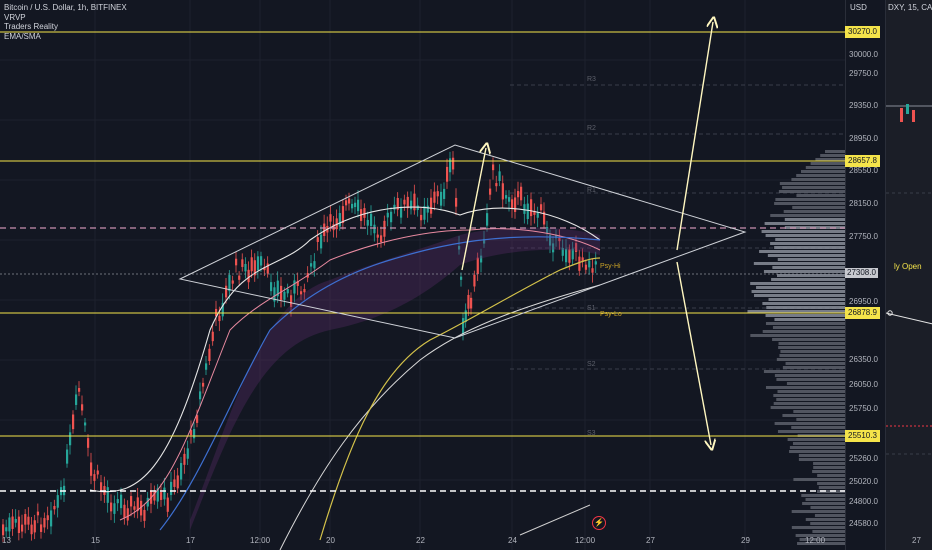 The width and height of the screenshot is (932, 550). What do you see at coordinates (908, 266) in the screenshot?
I see `dxy-open-label: ly Open` at bounding box center [908, 266].